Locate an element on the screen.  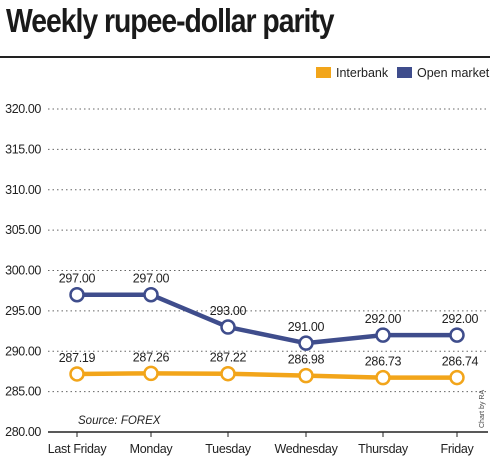
title-divider is located at coordinates (245, 57).